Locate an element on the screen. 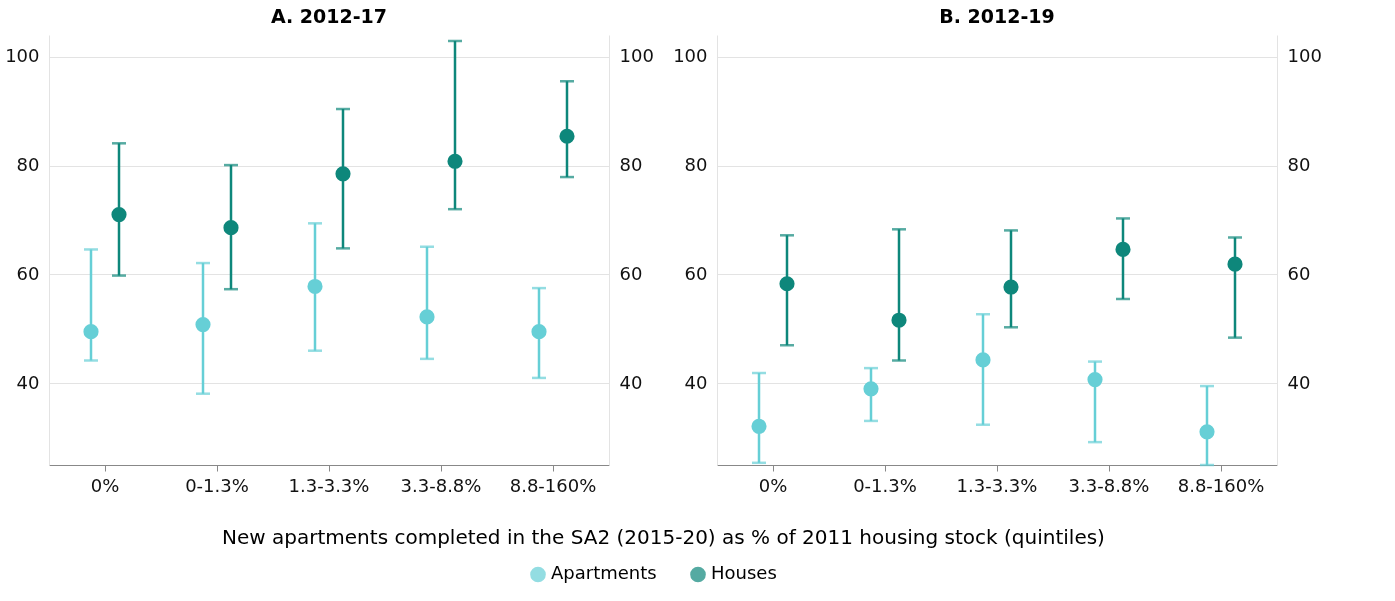 The image size is (1395, 601). chart-title: B. 2012-19 is located at coordinates (997, 16).